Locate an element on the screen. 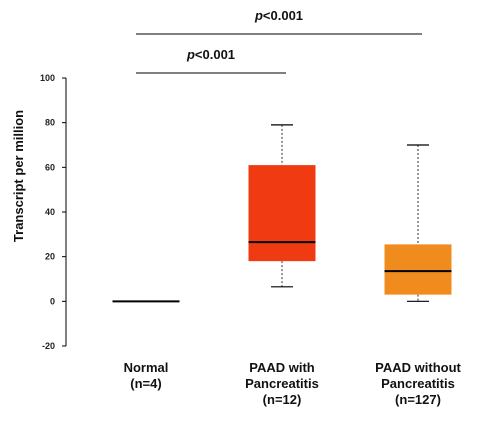 The width and height of the screenshot is (494, 421). y-axis-label: Transcript per million is located at coordinates (18, 176).